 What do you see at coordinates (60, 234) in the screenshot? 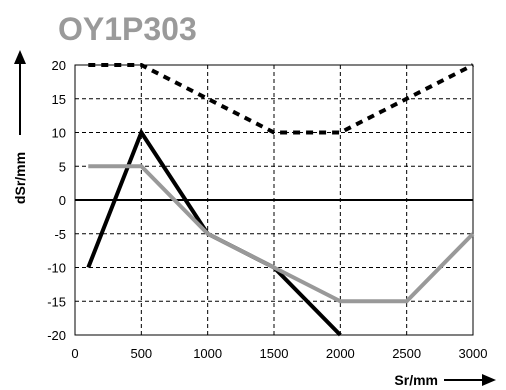
I see `y-tick-label-5: -5` at bounding box center [60, 234].